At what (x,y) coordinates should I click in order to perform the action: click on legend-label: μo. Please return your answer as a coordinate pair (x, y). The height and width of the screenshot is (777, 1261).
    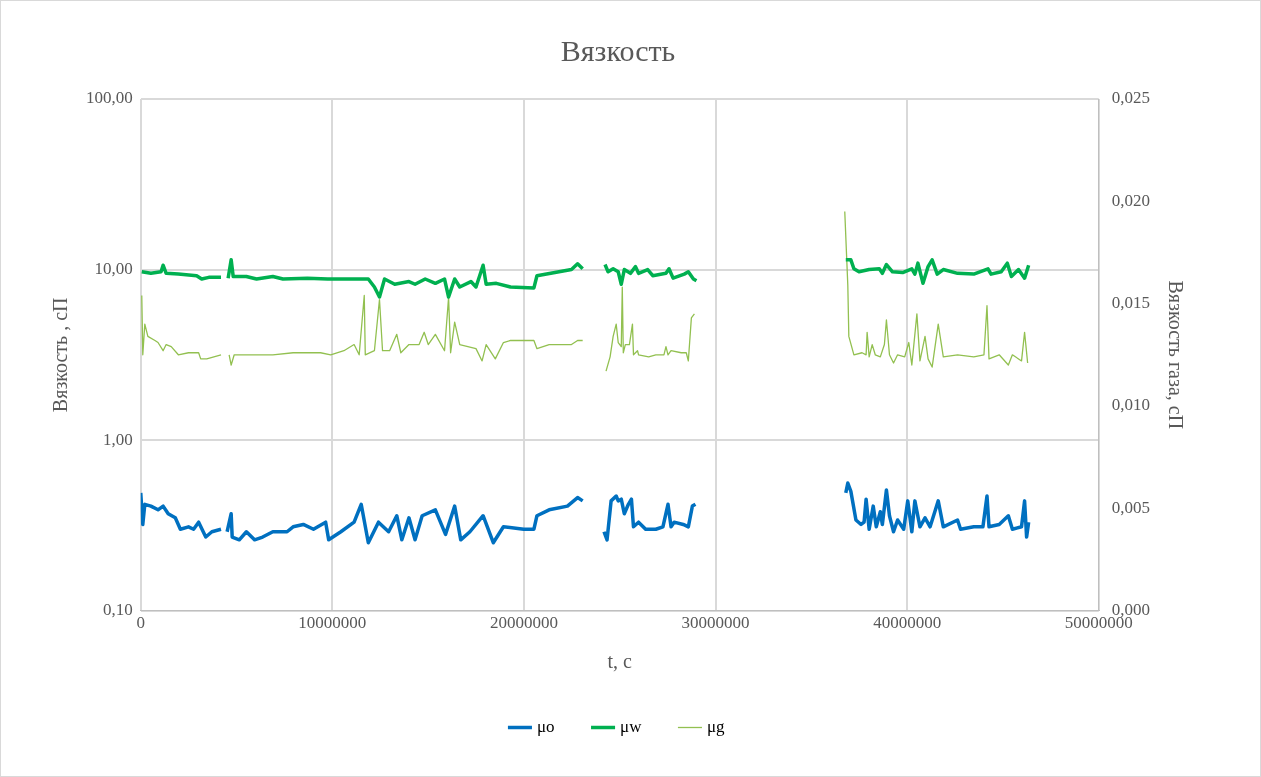
    Looking at the image, I should click on (545, 726).